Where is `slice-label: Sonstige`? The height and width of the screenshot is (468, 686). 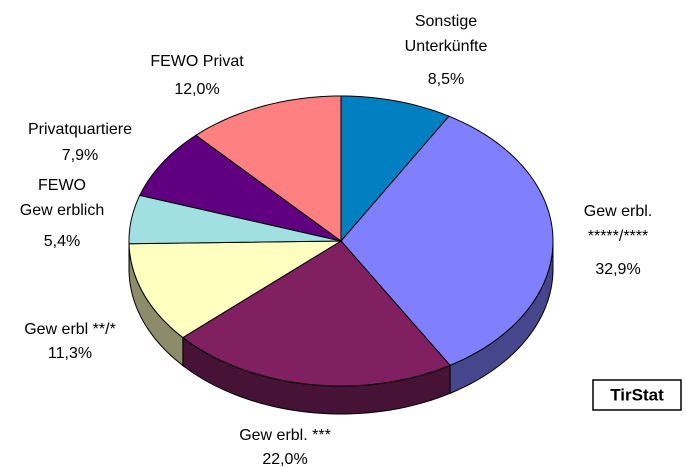
slice-label: Sonstige is located at coordinates (446, 21).